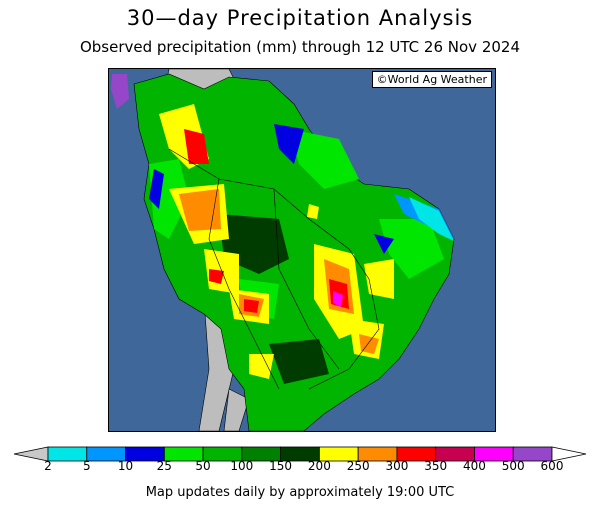 The image size is (600, 523). I want to click on credit-label: ©World Ag Weather, so click(431, 79).